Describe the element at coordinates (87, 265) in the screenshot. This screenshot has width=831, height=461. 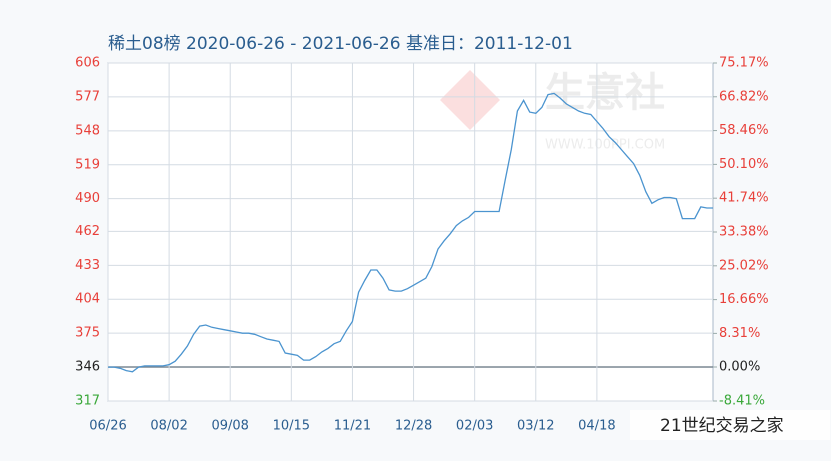
I see `y-tick-label: 433` at that location.